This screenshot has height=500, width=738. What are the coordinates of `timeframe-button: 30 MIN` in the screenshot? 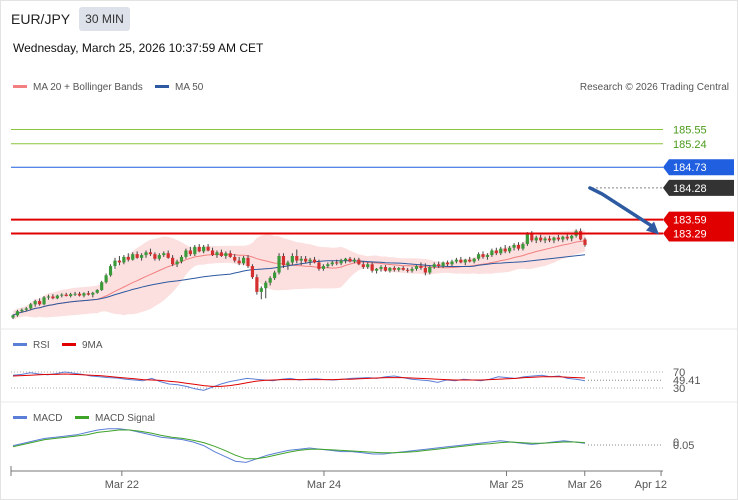 It's located at (104, 19).